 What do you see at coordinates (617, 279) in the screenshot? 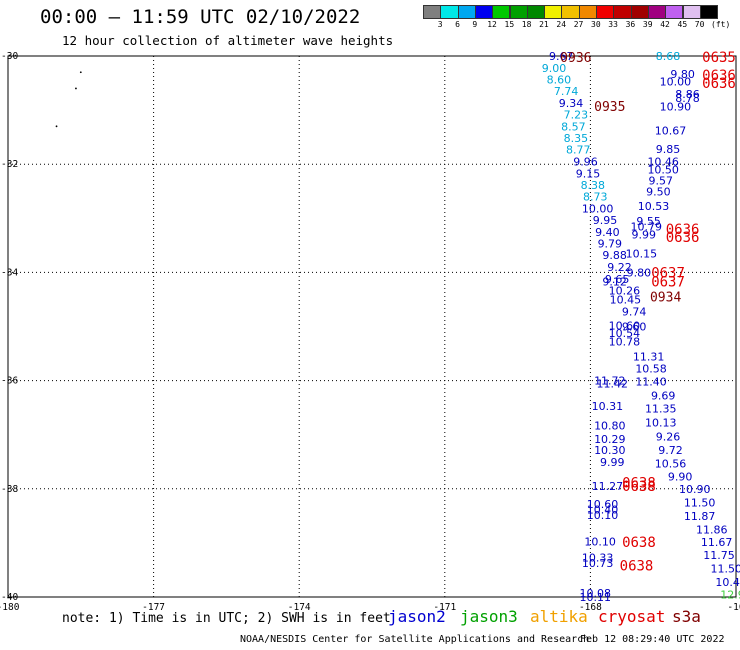
I see `wave-height-label: 9.65` at bounding box center [617, 279].